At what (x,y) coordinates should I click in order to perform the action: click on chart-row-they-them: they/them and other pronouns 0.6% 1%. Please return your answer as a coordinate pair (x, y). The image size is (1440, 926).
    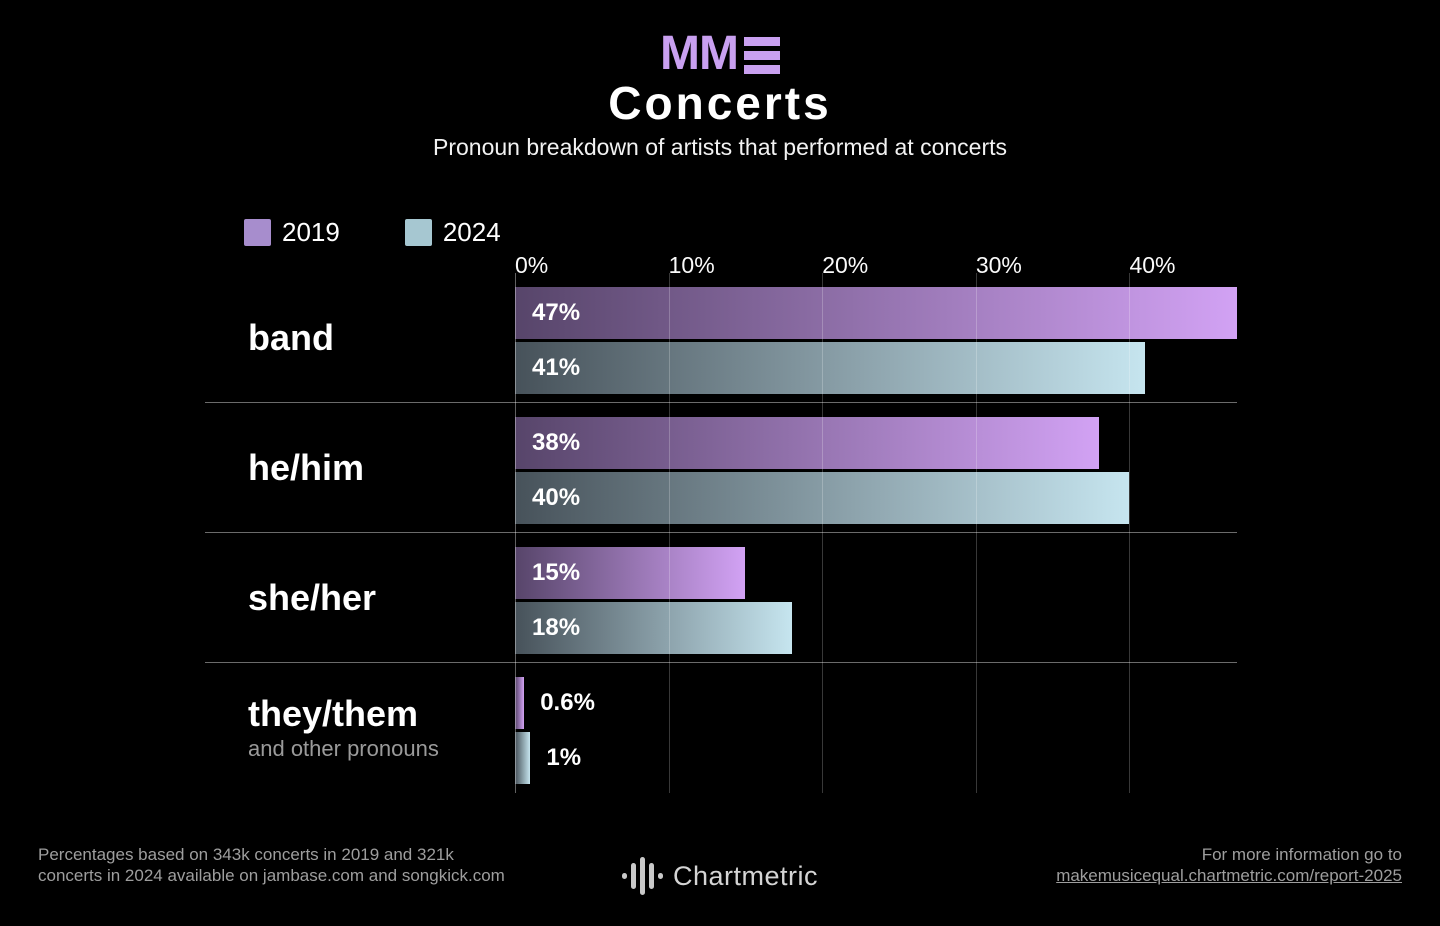
    Looking at the image, I should click on (721, 728).